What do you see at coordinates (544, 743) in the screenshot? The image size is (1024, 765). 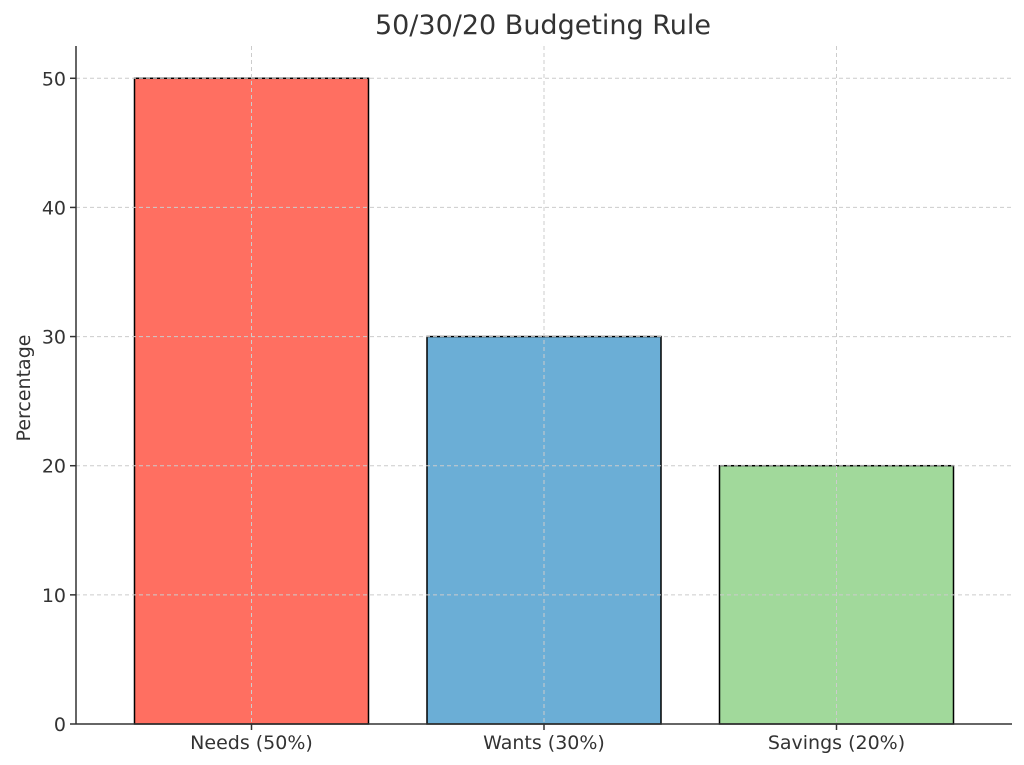 I see `x-tick-label-1: Wants (30%)` at bounding box center [544, 743].